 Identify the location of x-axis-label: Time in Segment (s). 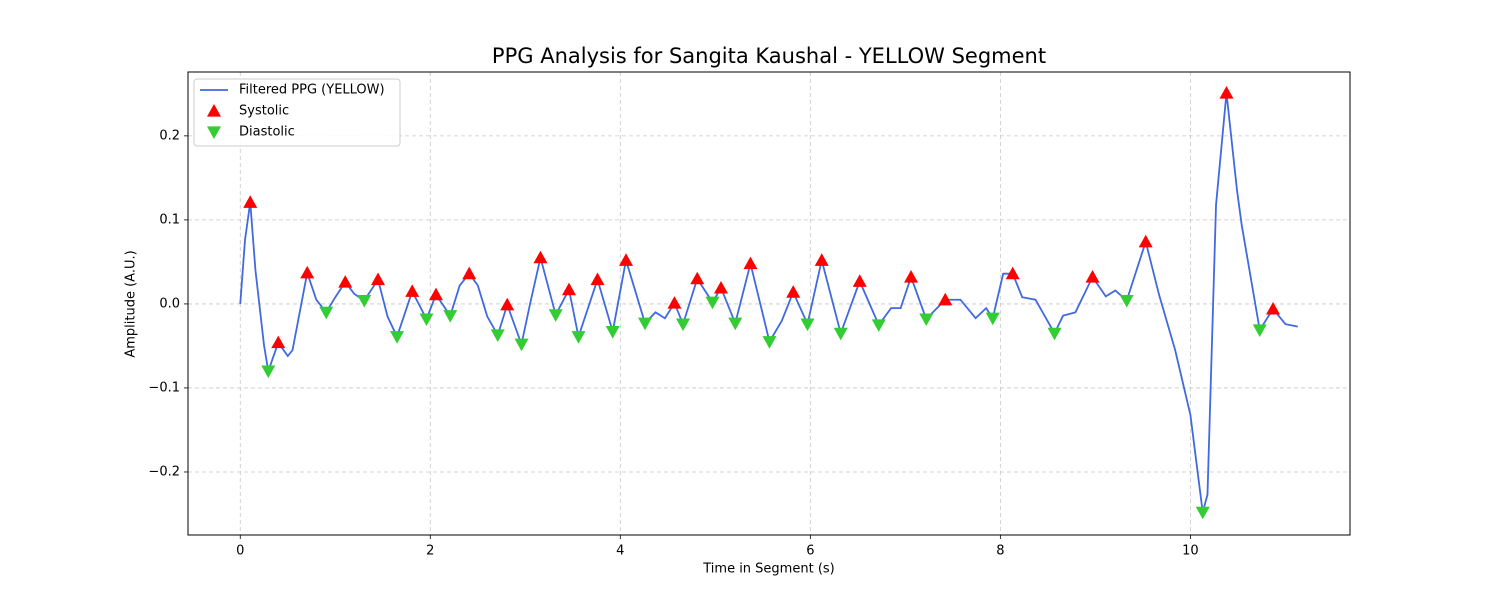
(768, 569).